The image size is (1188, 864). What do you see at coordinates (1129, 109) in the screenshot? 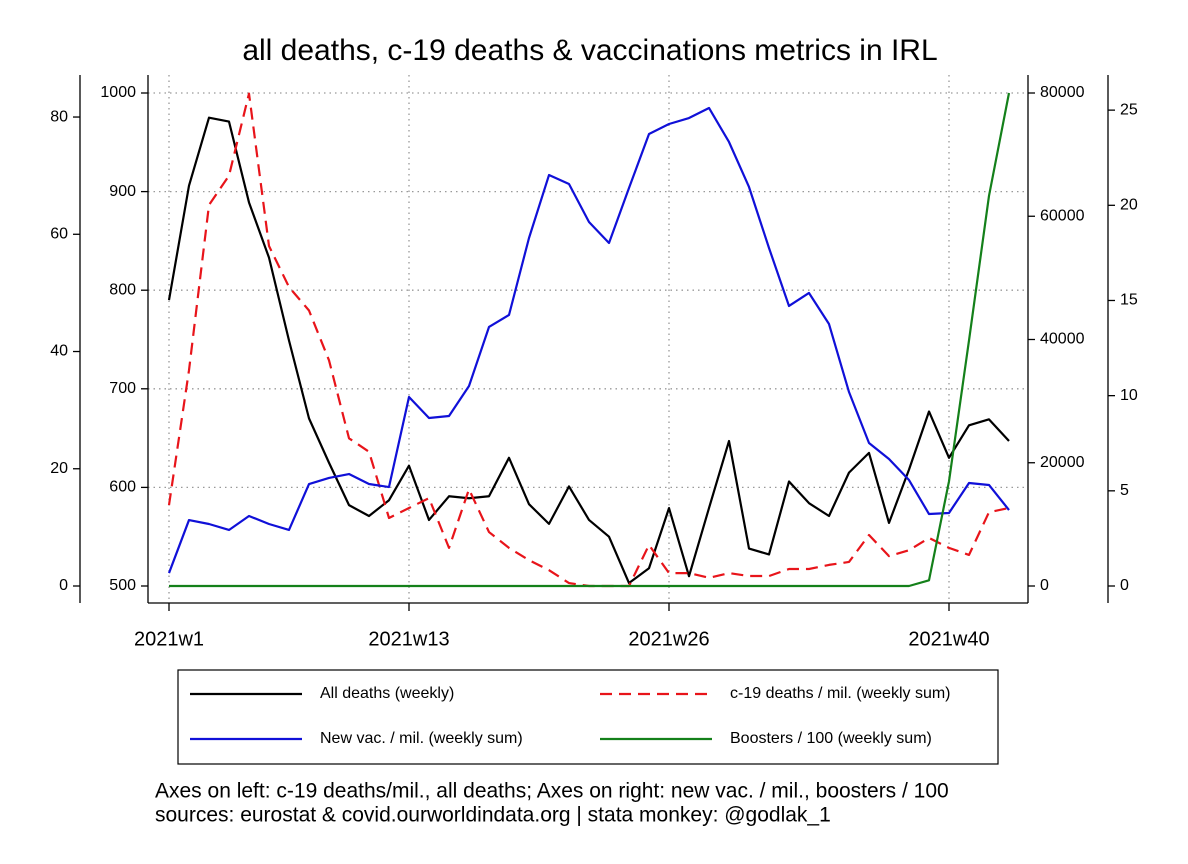
I see `y-tick-label: 25` at bounding box center [1129, 109].